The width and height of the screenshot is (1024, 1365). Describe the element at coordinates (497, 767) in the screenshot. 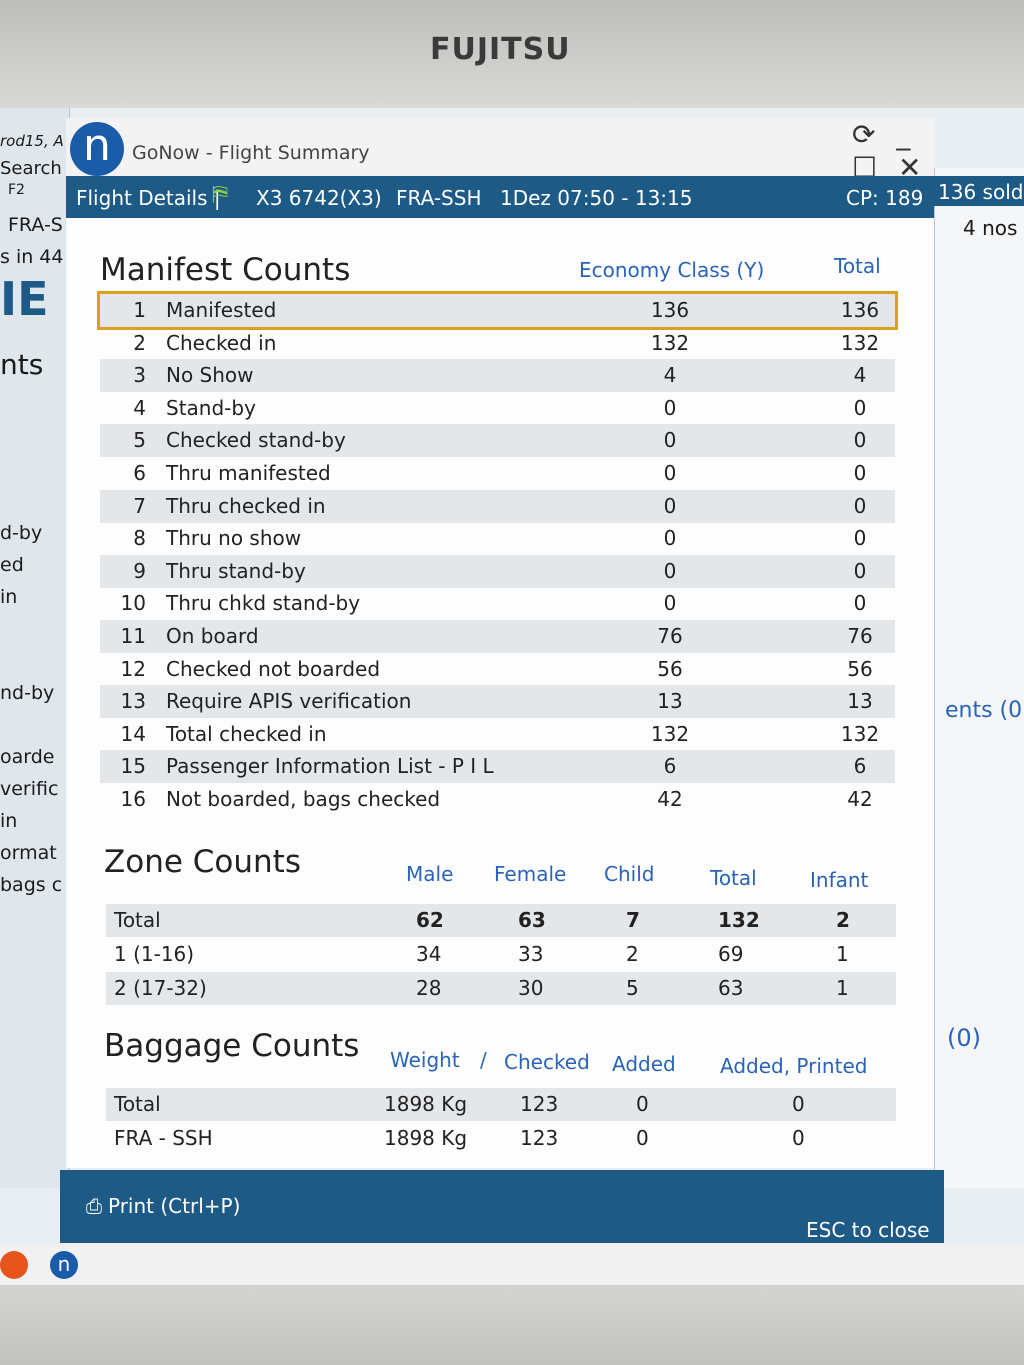

I see `manifest-row: 15 Passenger Information List - P I L 6 6` at that location.